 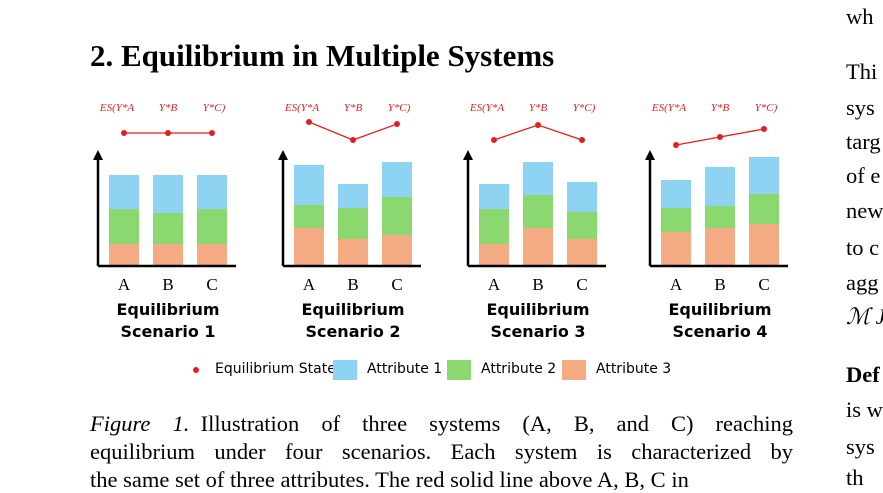 What do you see at coordinates (855, 477) in the screenshot?
I see `column-text: th` at bounding box center [855, 477].